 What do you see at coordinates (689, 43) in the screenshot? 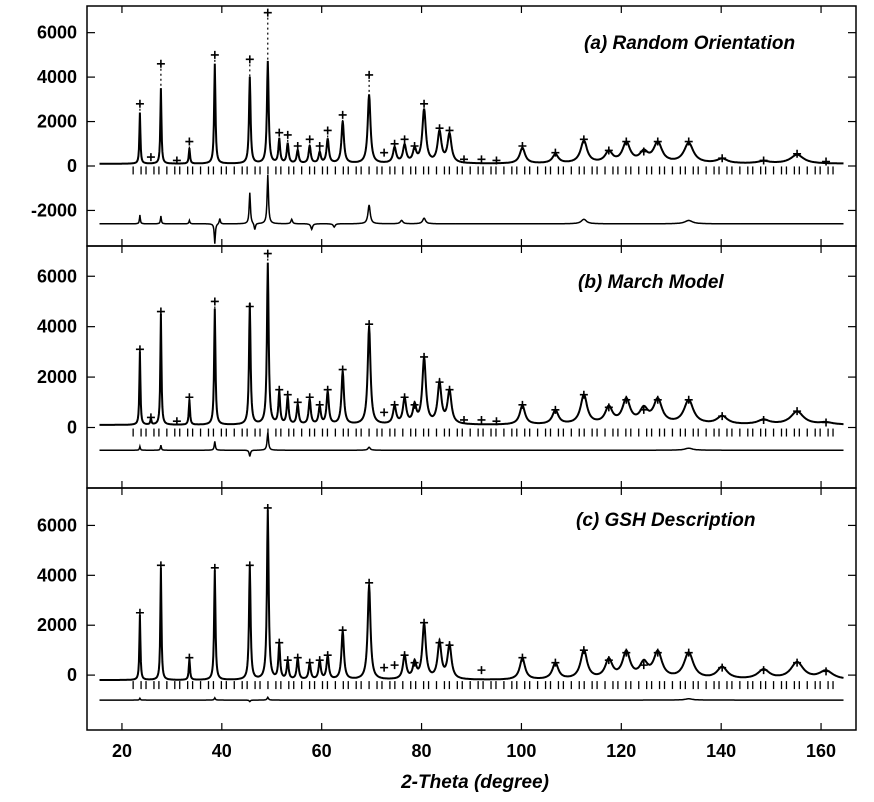
I see `panel-a-title: (a) Random Orientation` at bounding box center [689, 43].